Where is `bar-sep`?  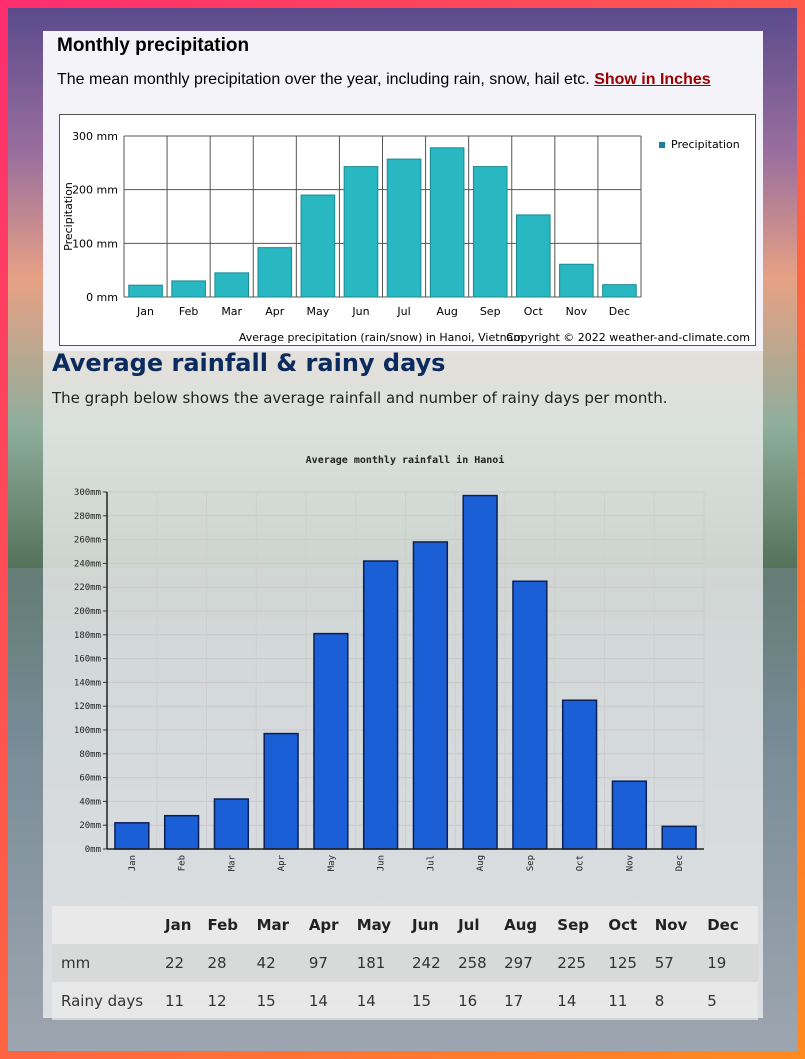
bar-sep is located at coordinates (490, 232).